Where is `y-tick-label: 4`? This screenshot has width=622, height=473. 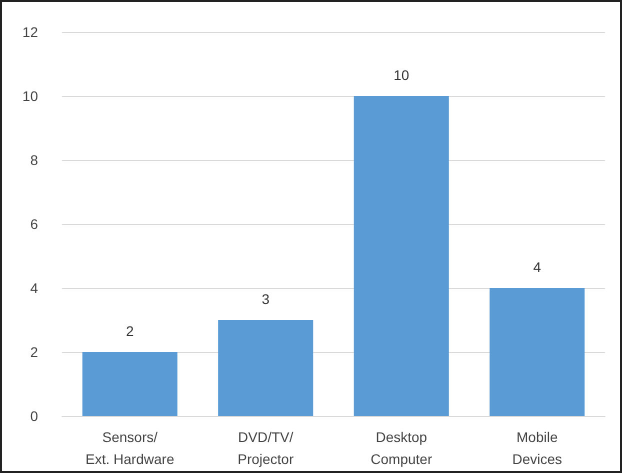 y-tick-label: 4 is located at coordinates (34, 288).